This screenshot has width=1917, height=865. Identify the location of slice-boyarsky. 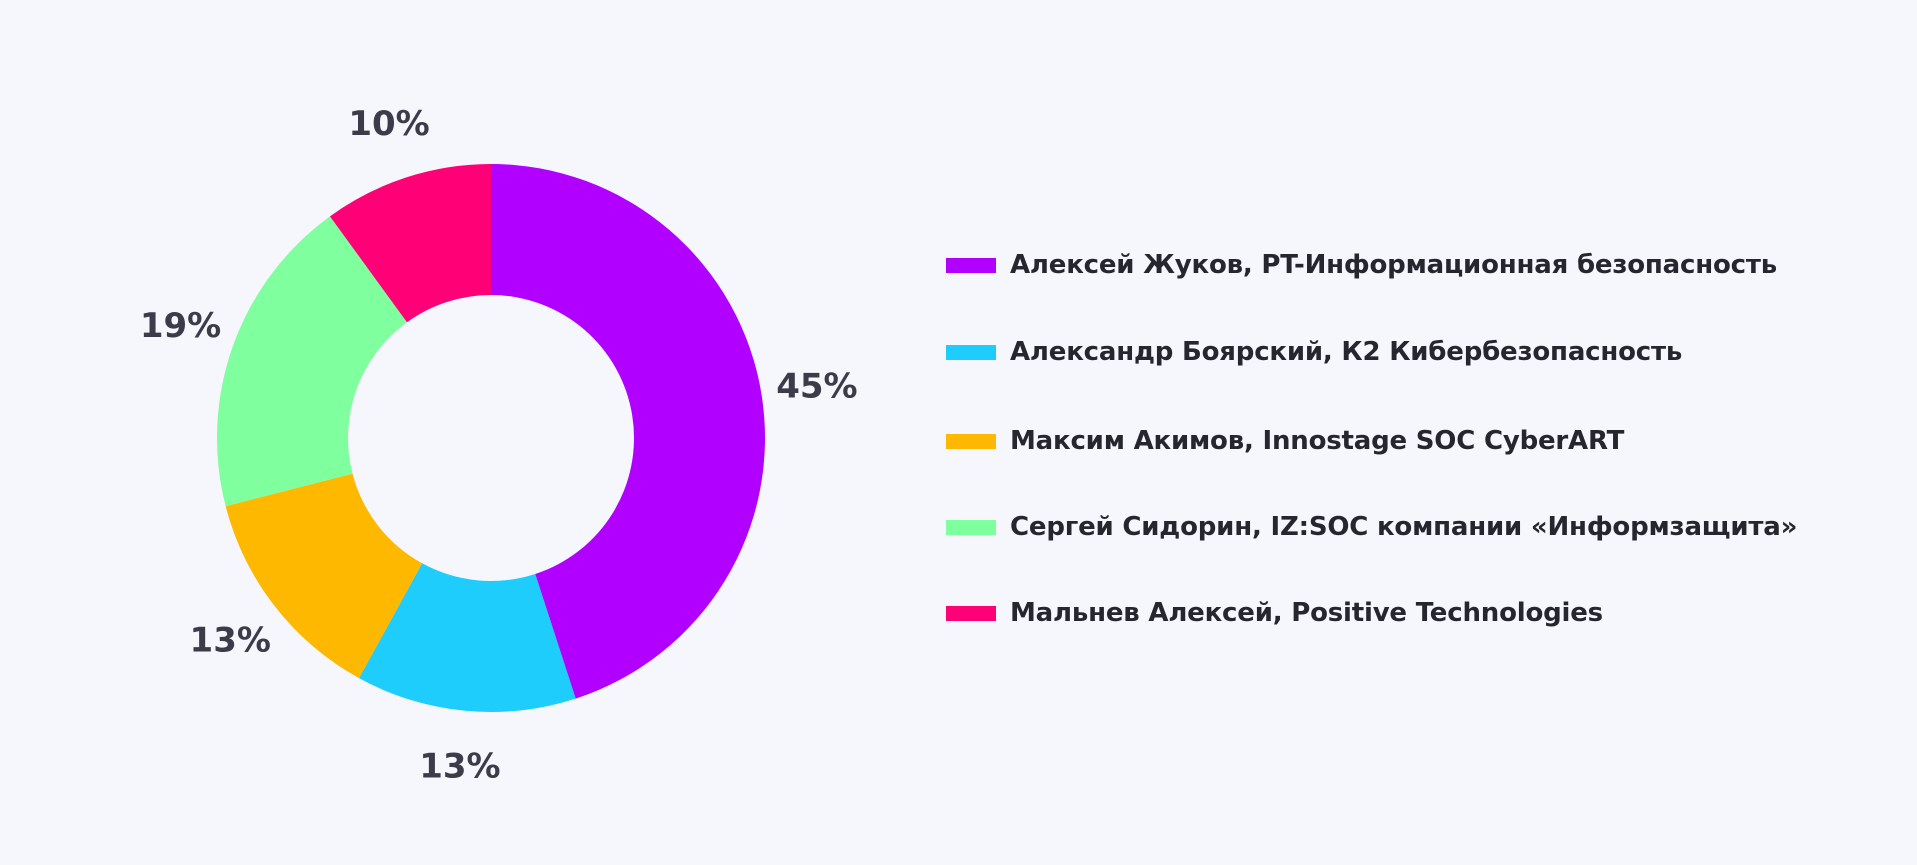
(467, 637).